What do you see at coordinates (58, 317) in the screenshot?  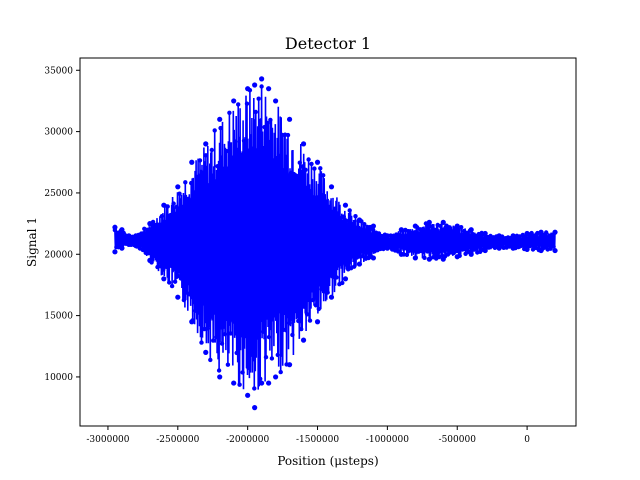 I see `y-tick-label: 15000` at bounding box center [58, 317].